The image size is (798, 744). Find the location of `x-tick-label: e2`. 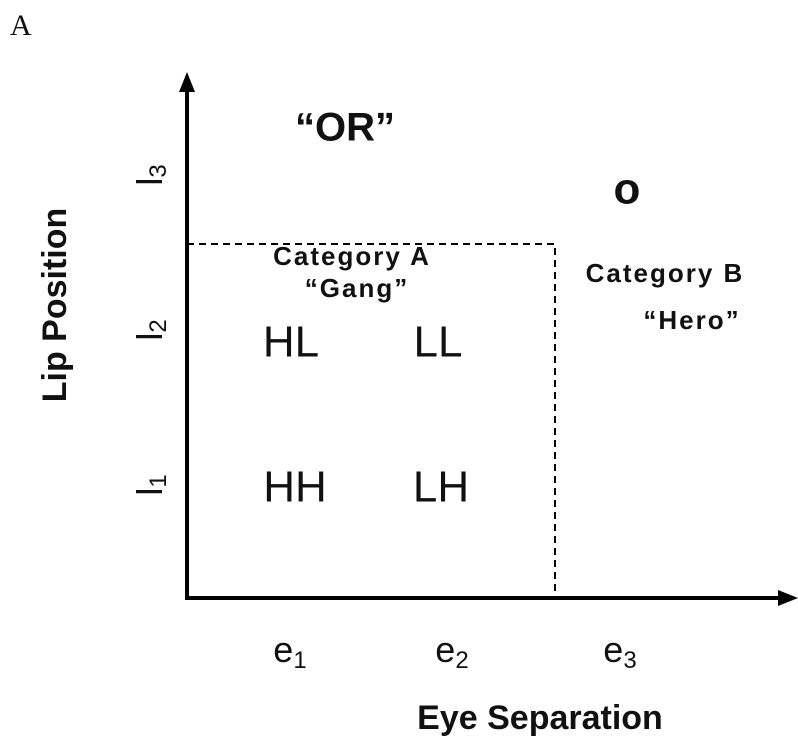

x-tick-label: e2 is located at coordinates (451, 652).